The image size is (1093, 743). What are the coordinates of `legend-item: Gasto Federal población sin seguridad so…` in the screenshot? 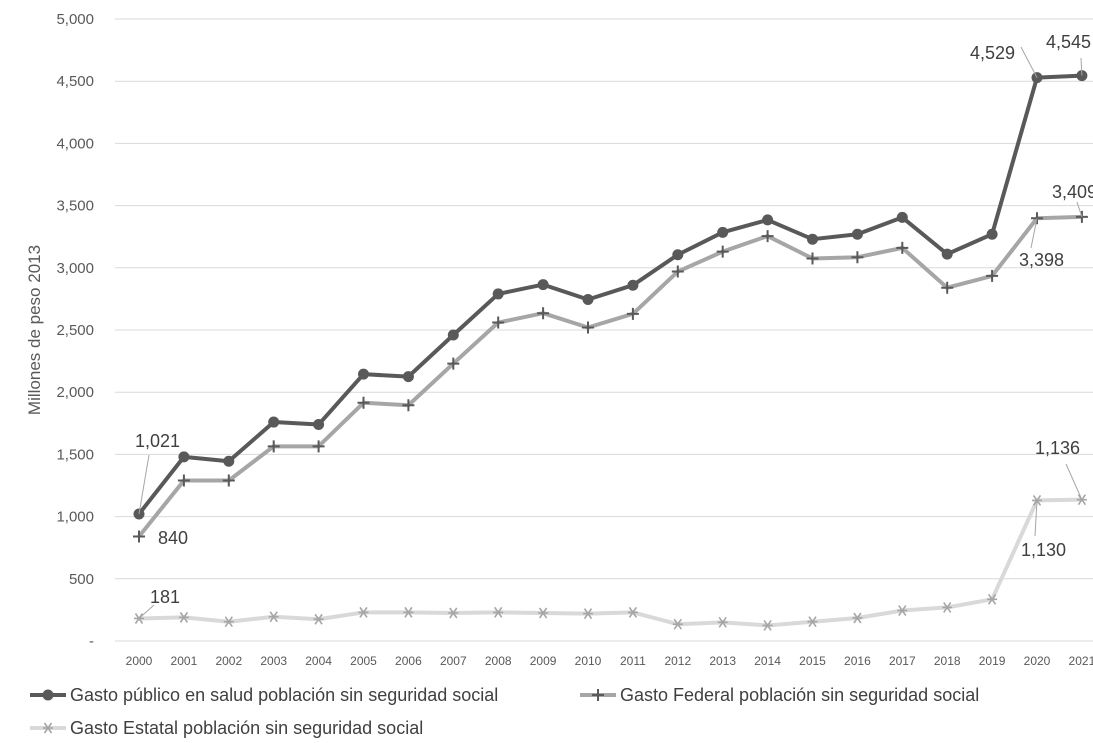 It's located at (779, 695).